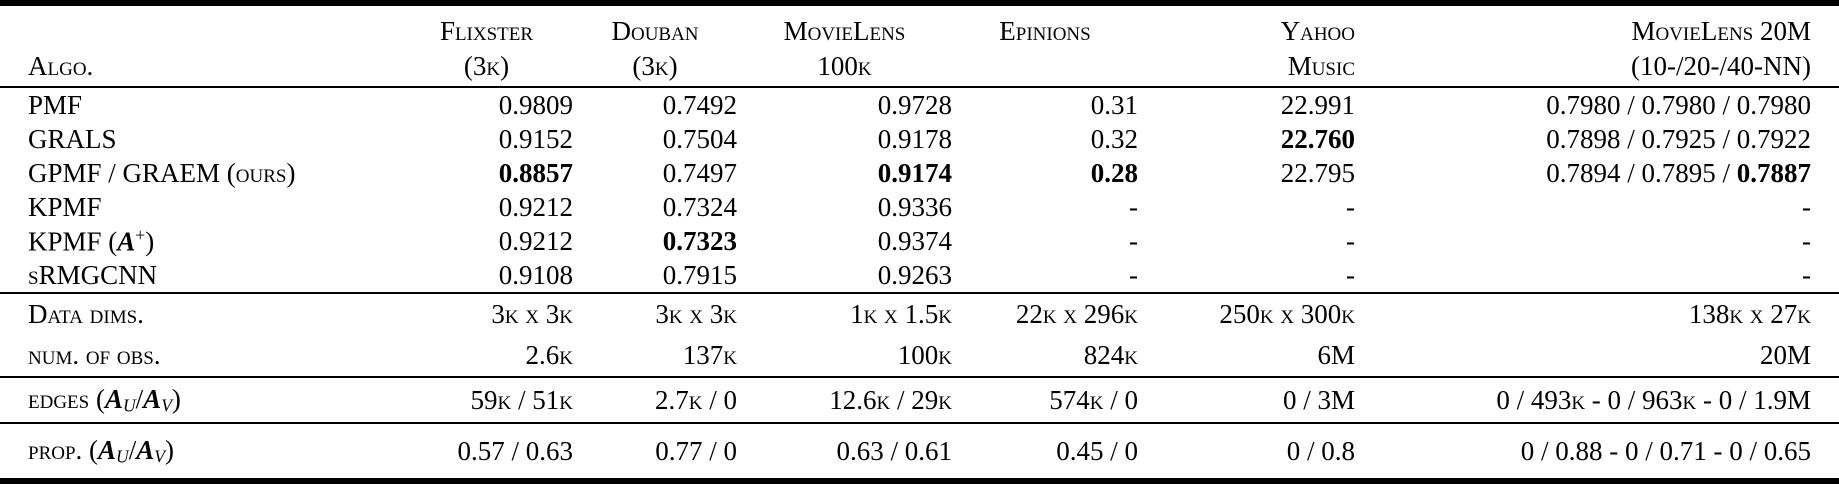  I want to click on value-cell: 22k x 296k, so click(1076, 314).